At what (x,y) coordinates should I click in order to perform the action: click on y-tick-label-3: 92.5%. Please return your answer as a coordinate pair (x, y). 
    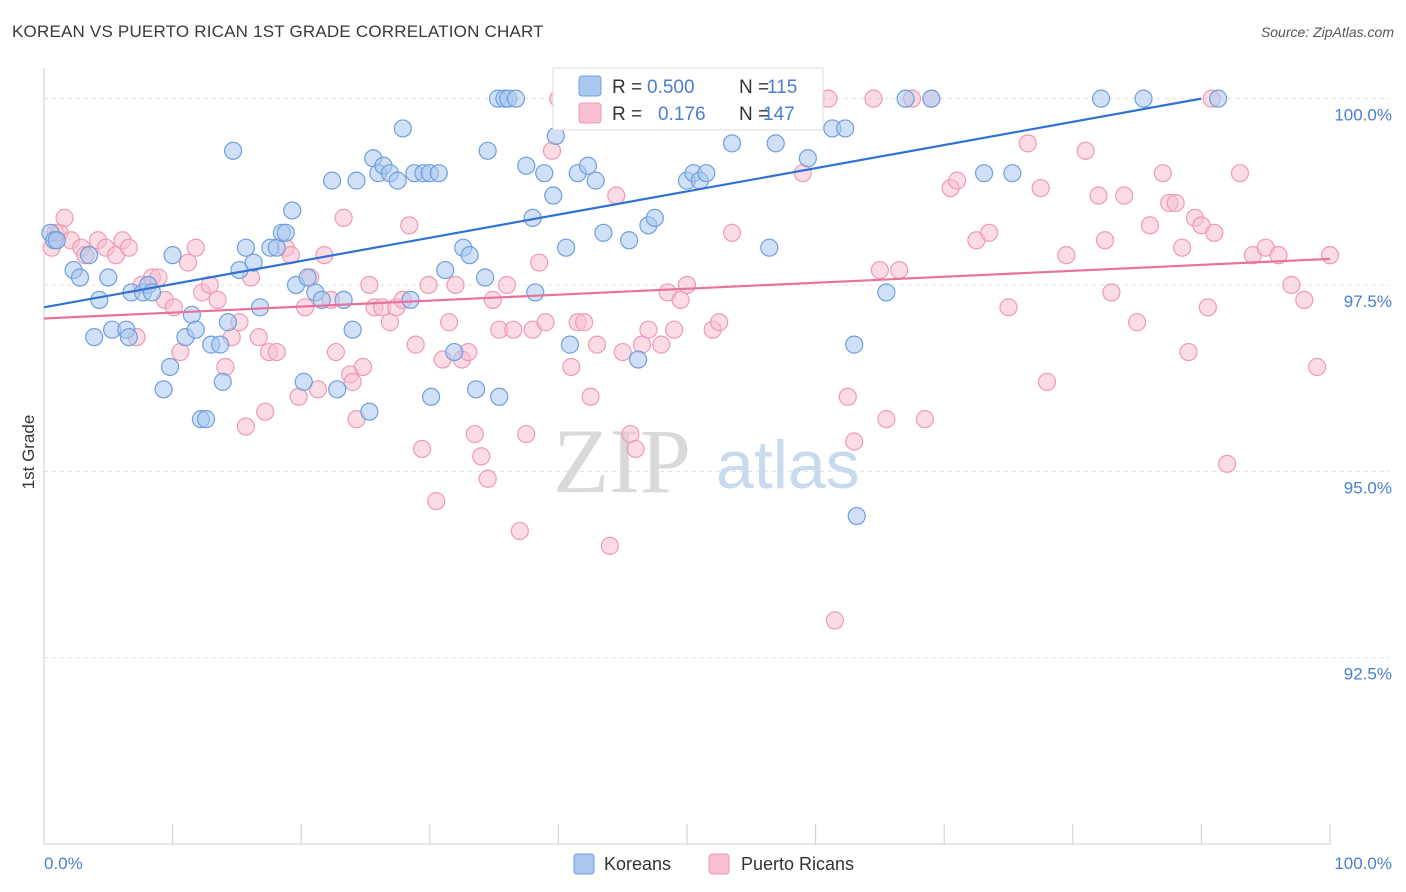
    Looking at the image, I should click on (1368, 674).